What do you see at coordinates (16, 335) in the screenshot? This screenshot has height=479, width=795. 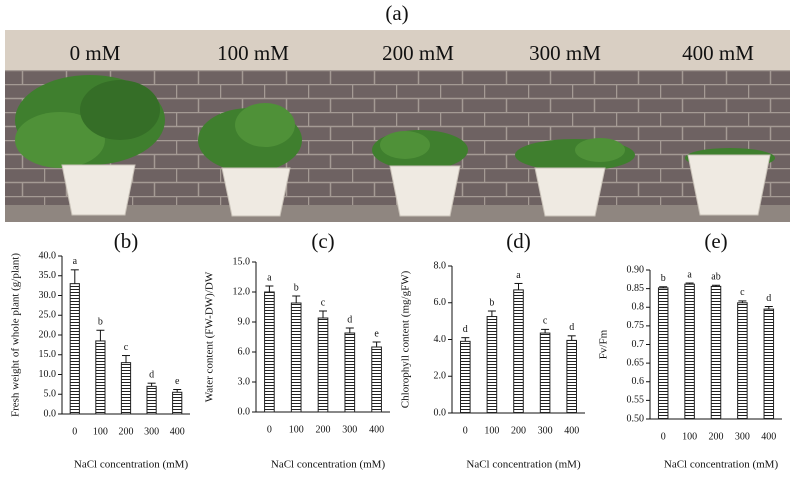 I see `y-axis-label: Fresh weight of whole plant (g/plant)` at bounding box center [16, 335].